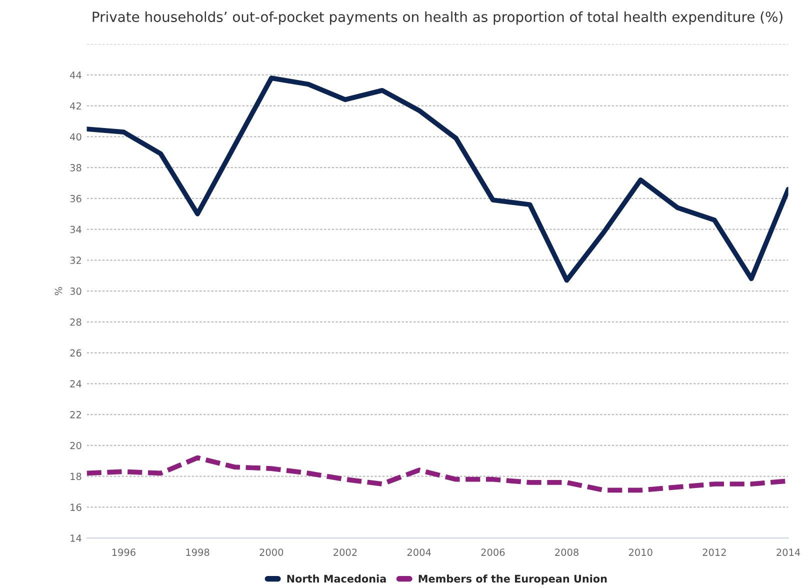 The image size is (811, 588). I want to click on x-tick-label: 2010, so click(640, 552).